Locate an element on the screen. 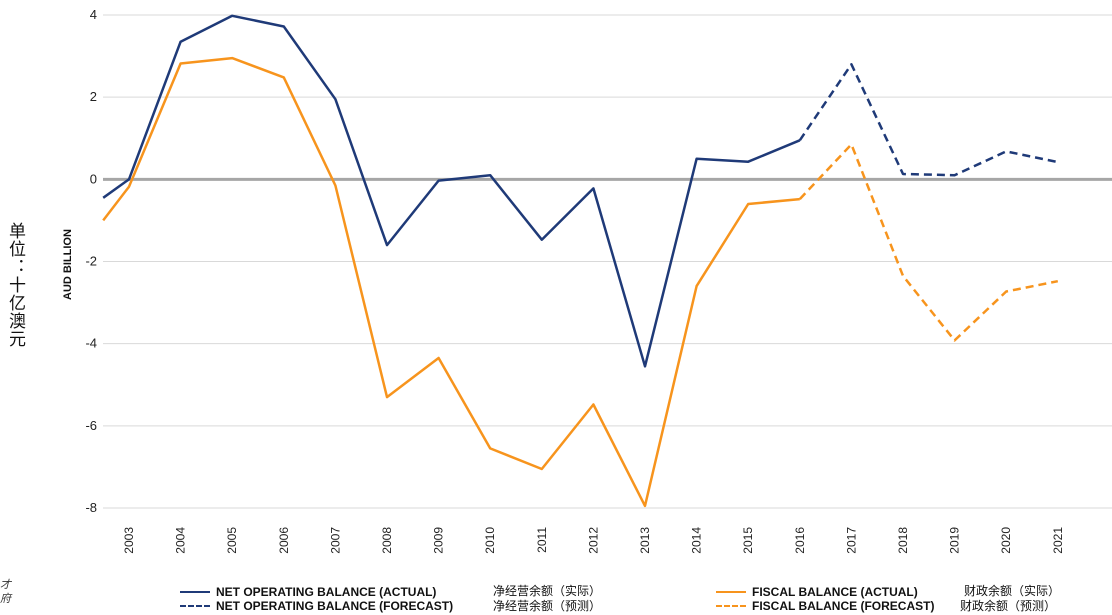  y-tick-label: 2 is located at coordinates (93, 96).